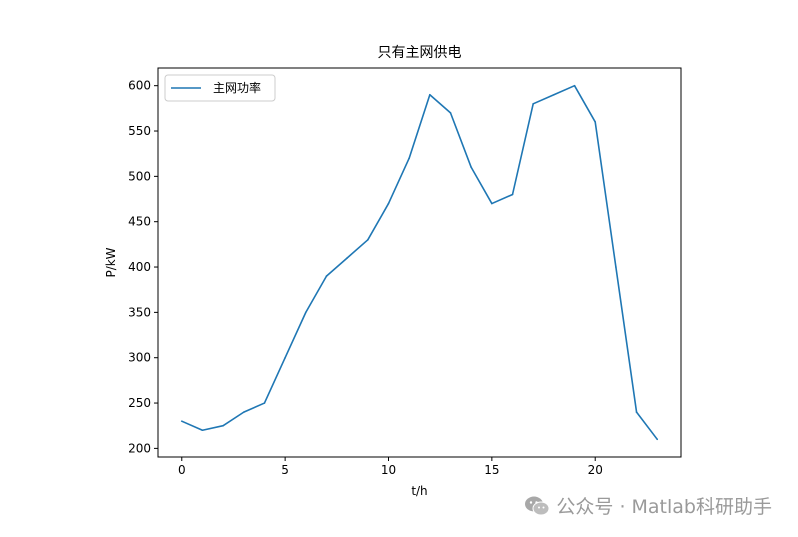  Describe the element at coordinates (139, 358) in the screenshot. I see `y-tick-label: 300` at that location.